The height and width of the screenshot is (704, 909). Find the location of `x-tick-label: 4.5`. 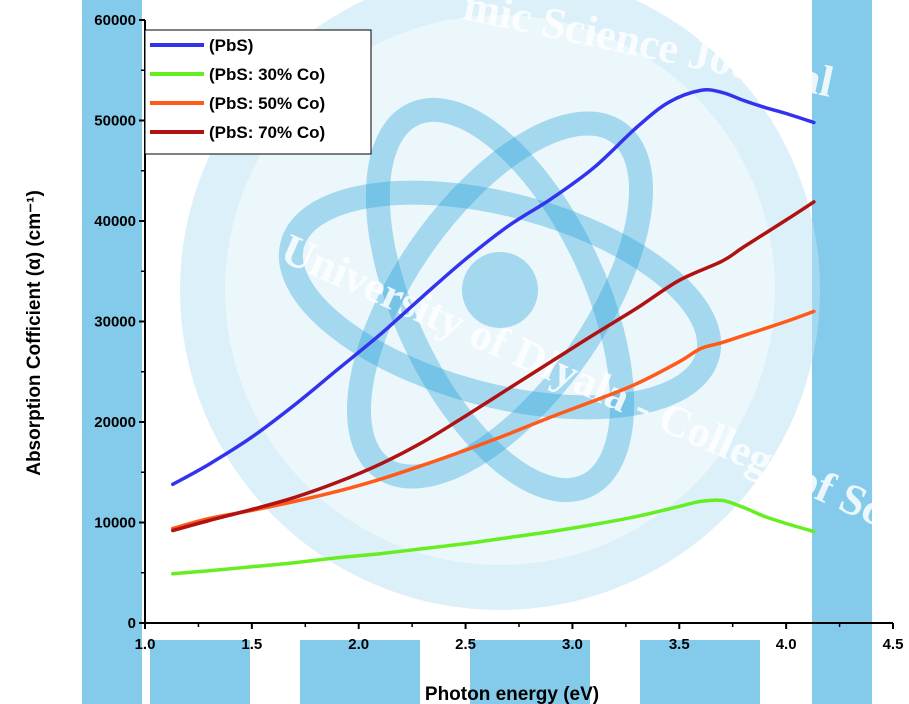

x-tick-label: 4.5 is located at coordinates (893, 644).